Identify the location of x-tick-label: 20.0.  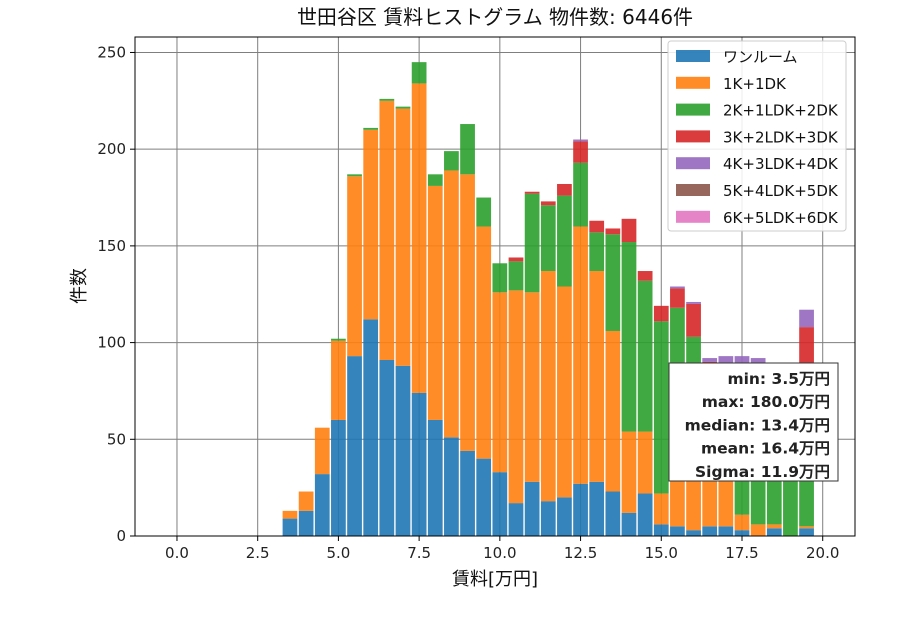
(822, 553).